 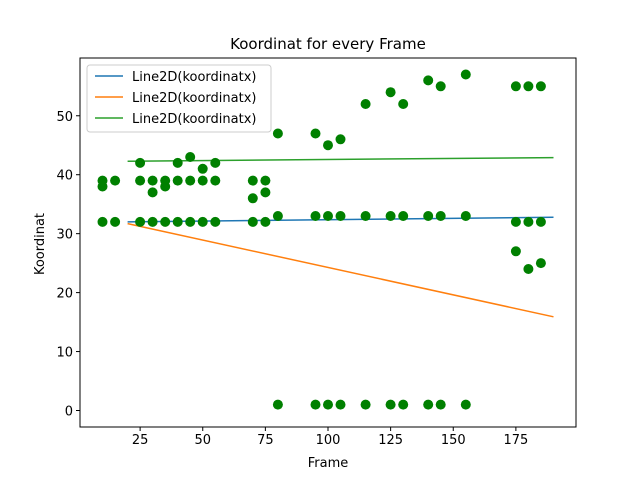 What do you see at coordinates (40, 244) in the screenshot?
I see `y-axis-title: Koordinat` at bounding box center [40, 244].